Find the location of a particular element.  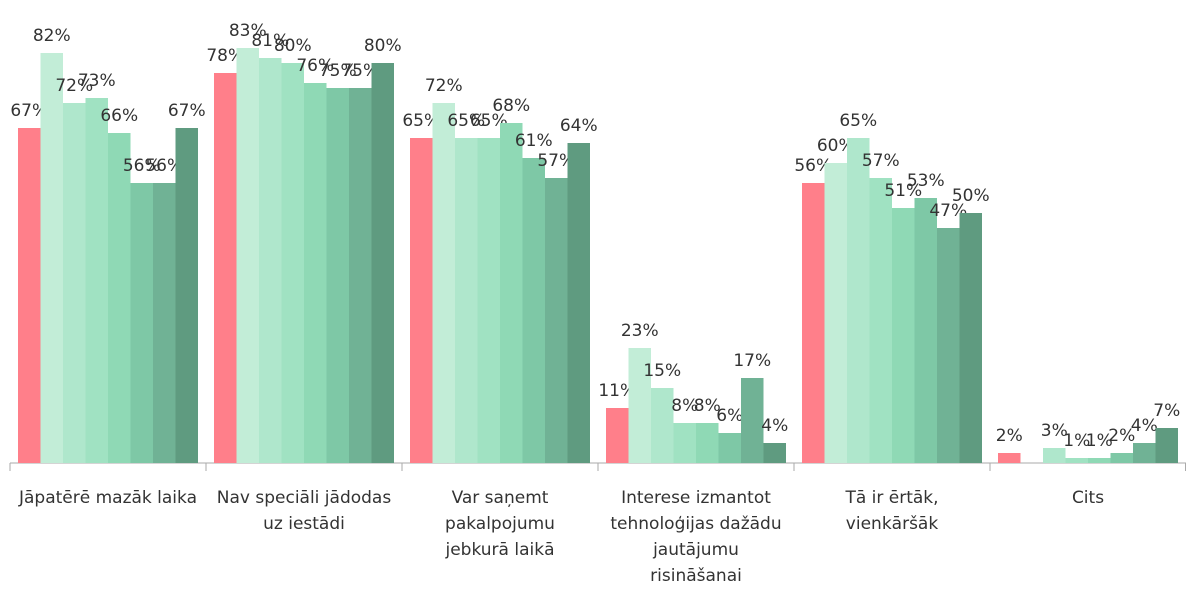

data-label: 64% is located at coordinates (579, 126).